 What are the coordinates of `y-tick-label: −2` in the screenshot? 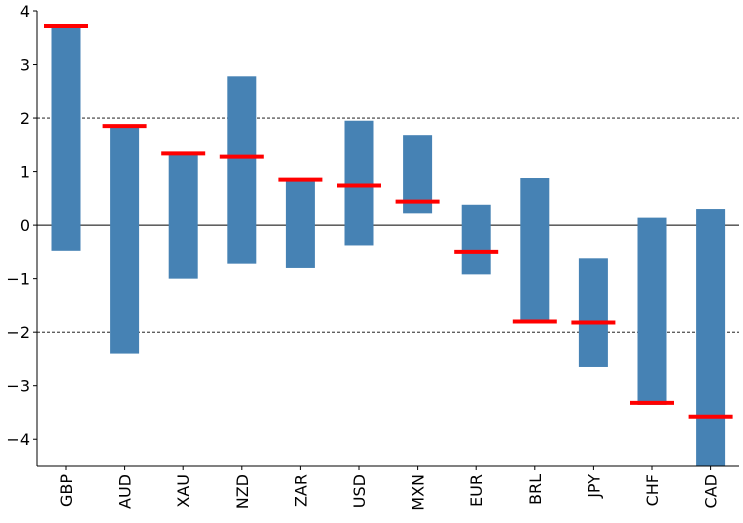 It's located at (18, 332).